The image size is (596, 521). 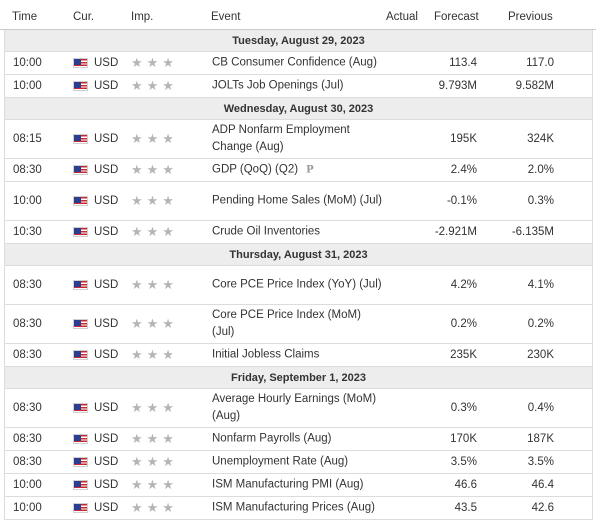 I want to click on event-name-text: ADP Nonfarm Employment Change (Aug), so click(x=281, y=138).